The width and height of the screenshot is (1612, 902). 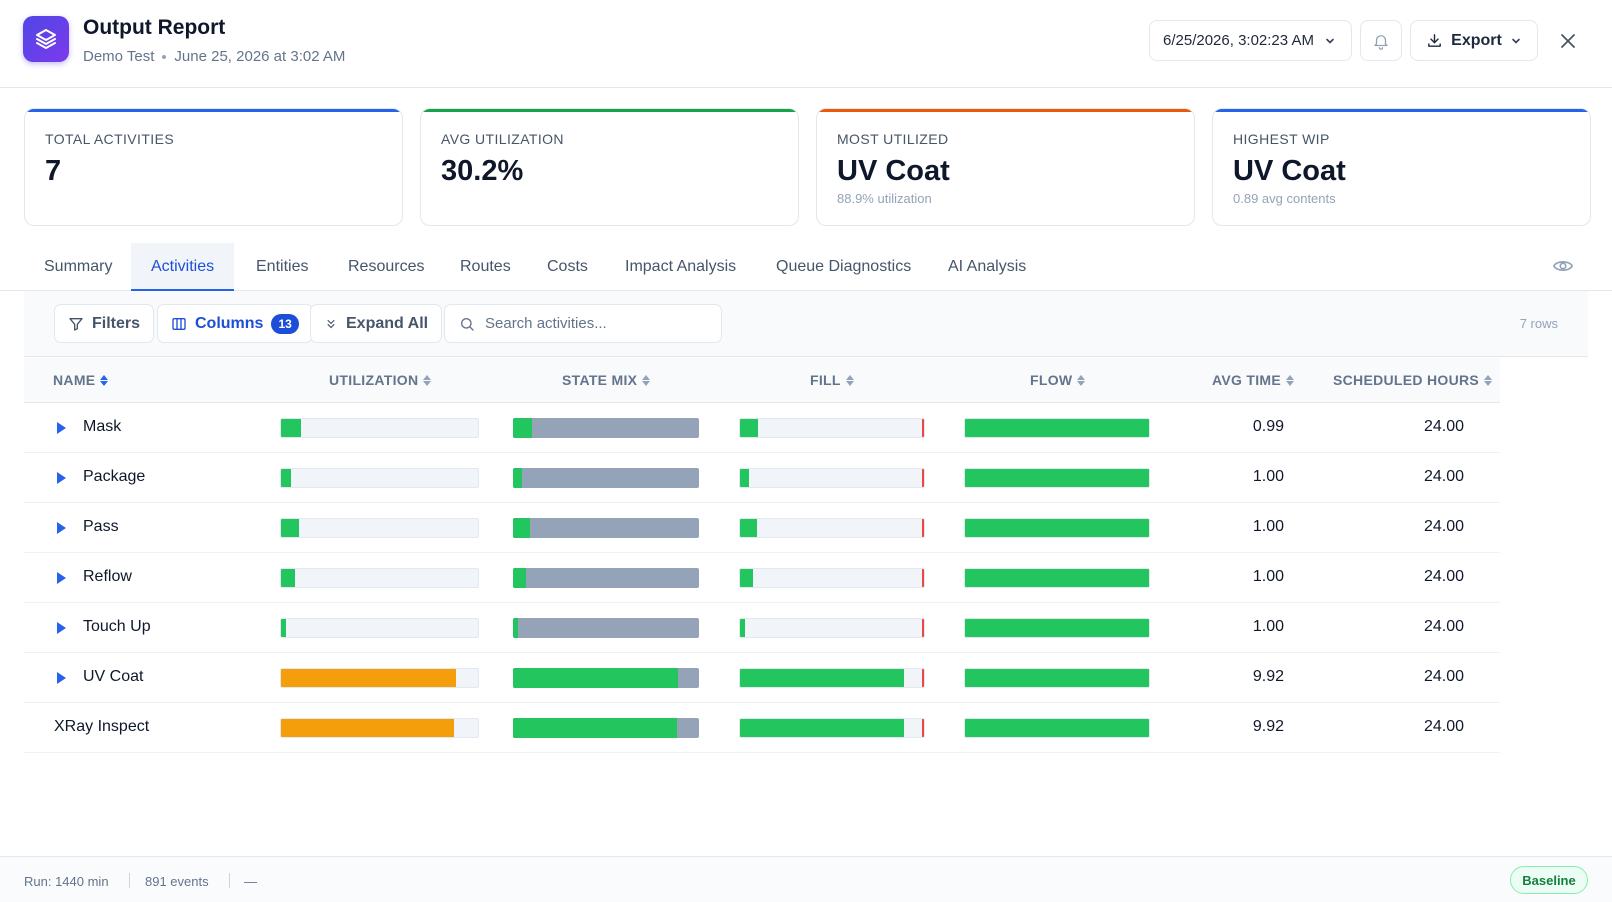 What do you see at coordinates (1284, 198) in the screenshot?
I see `kpi-subtext: 0.89 avg contents` at bounding box center [1284, 198].